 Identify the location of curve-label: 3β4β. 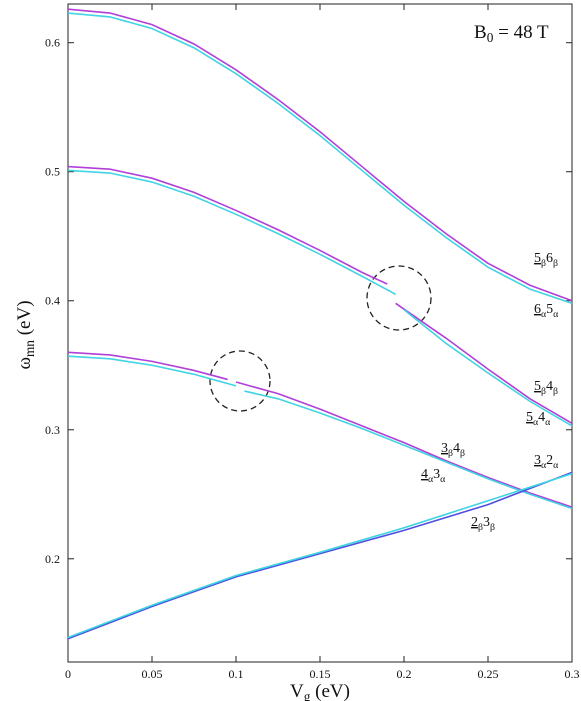
(453, 450).